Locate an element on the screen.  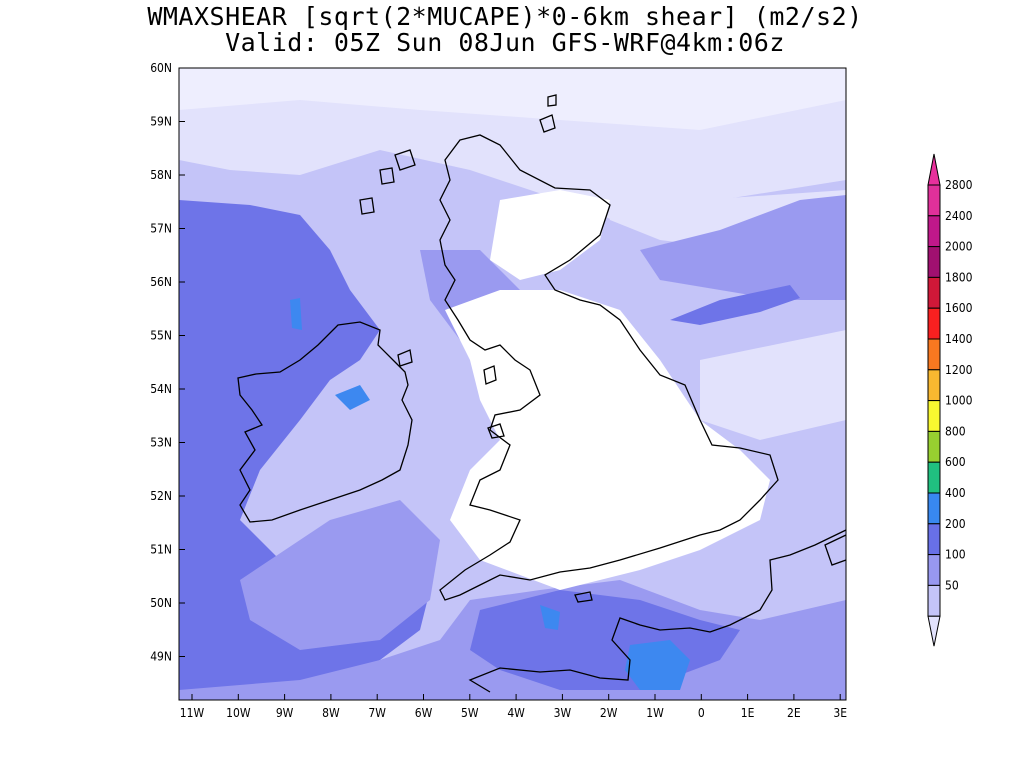
lat-tick-label: 56N is located at coordinates (161, 282).